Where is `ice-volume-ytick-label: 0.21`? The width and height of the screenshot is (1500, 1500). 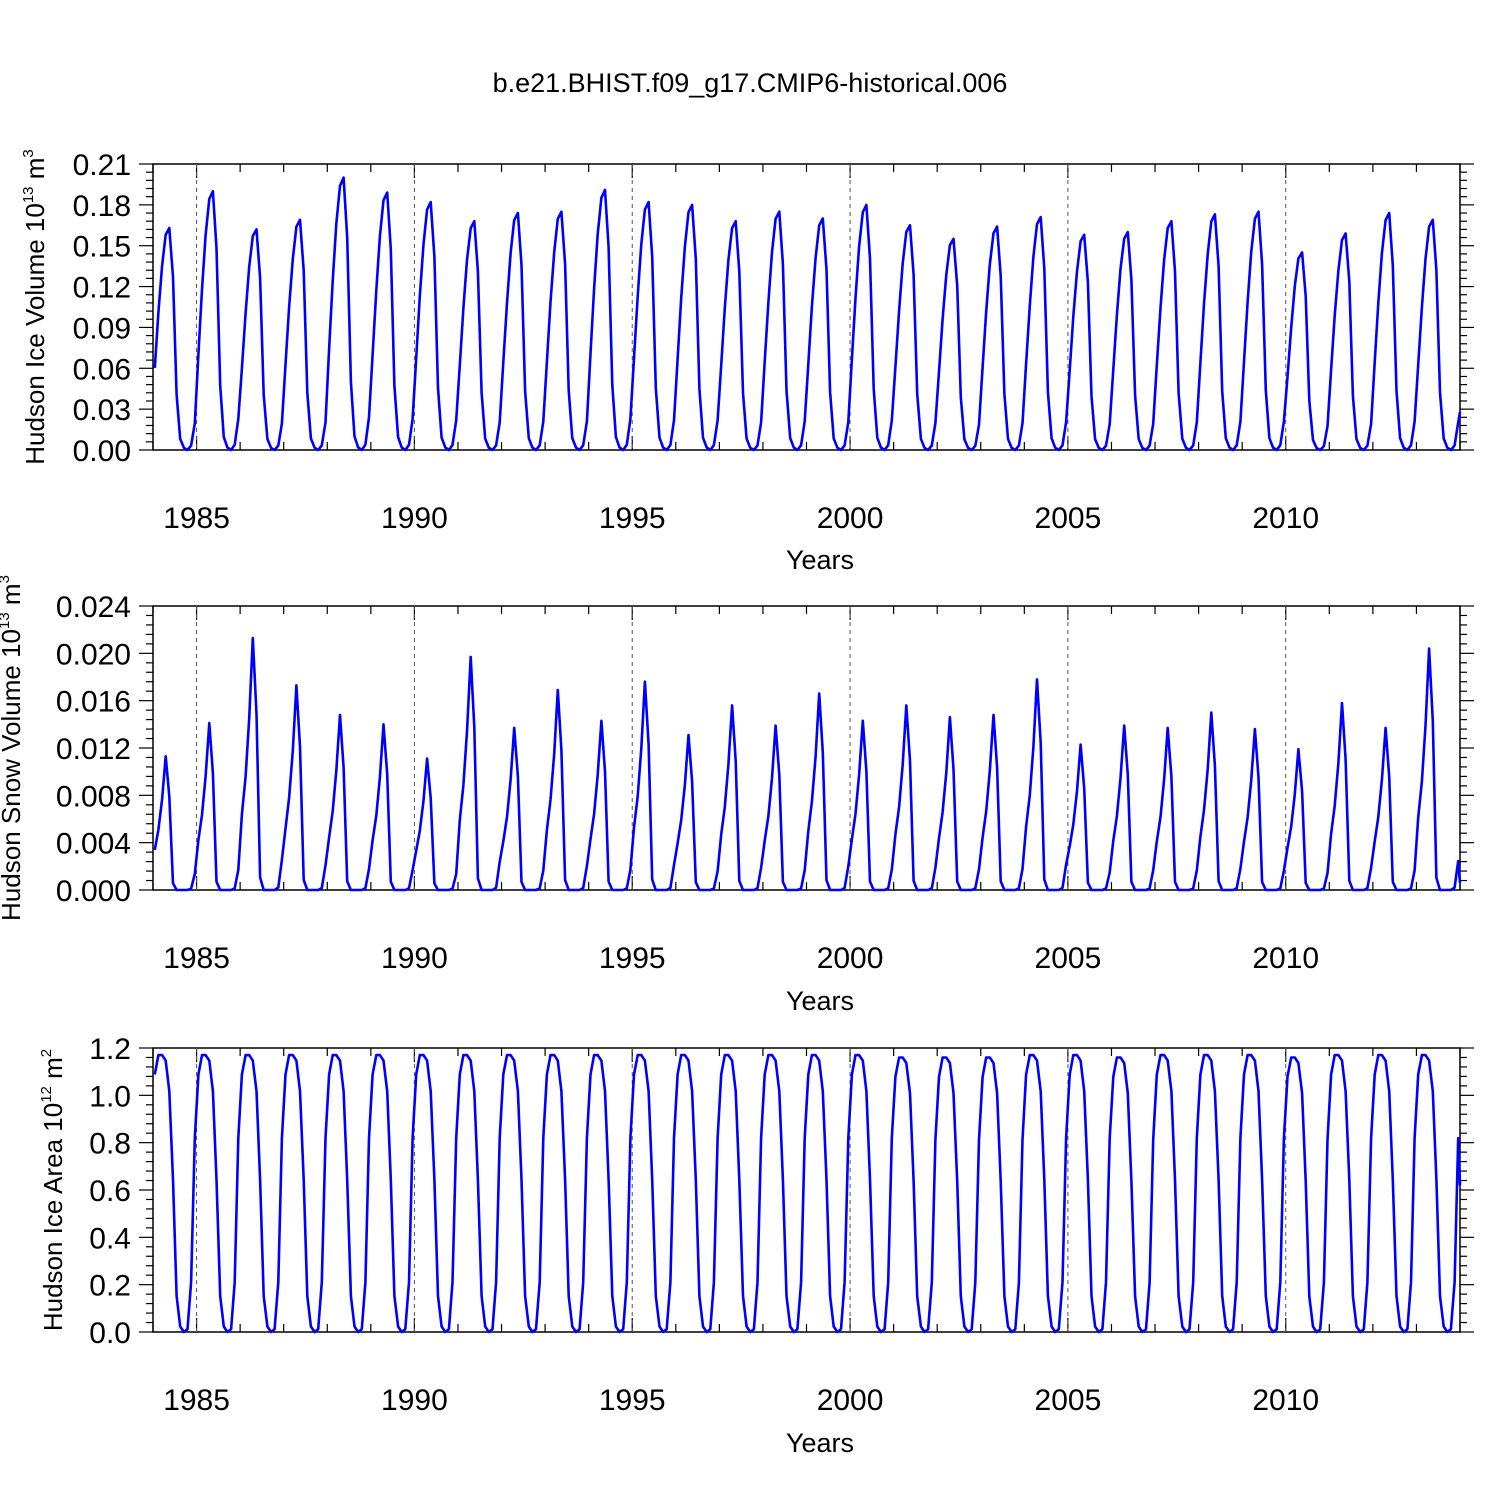 ice-volume-ytick-label: 0.21 is located at coordinates (102, 165).